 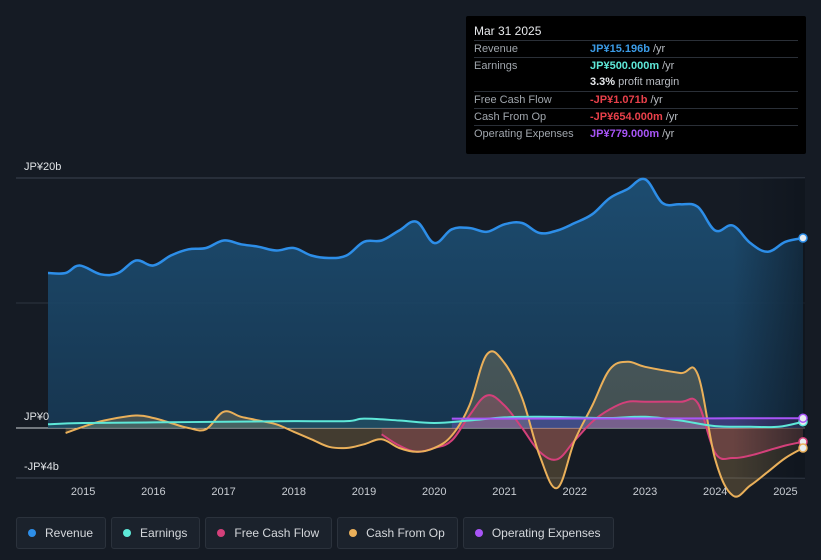 I want to click on x-tick-label: 2015, so click(x=83, y=492).